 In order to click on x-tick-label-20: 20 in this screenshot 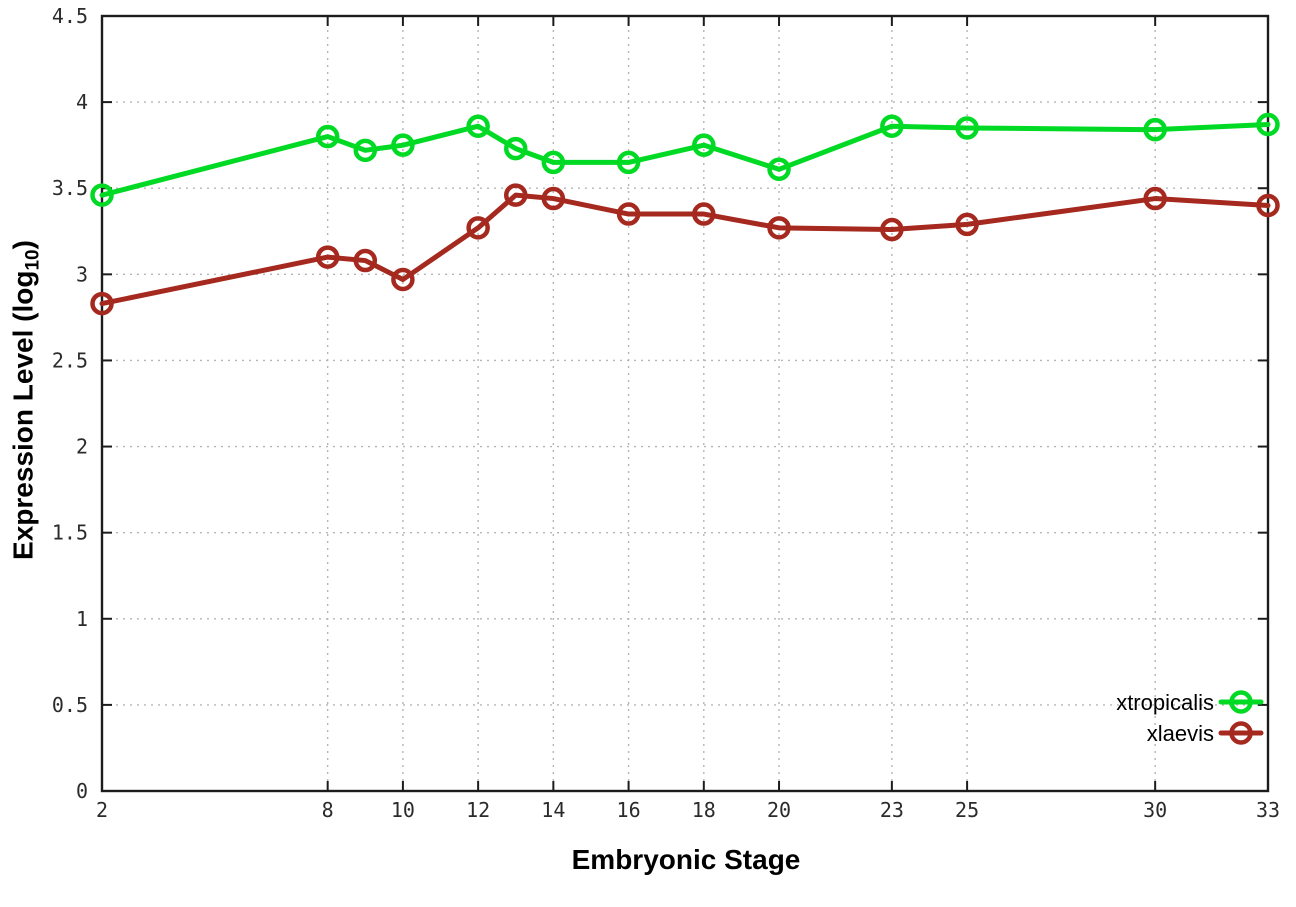, I will do `click(779, 810)`.